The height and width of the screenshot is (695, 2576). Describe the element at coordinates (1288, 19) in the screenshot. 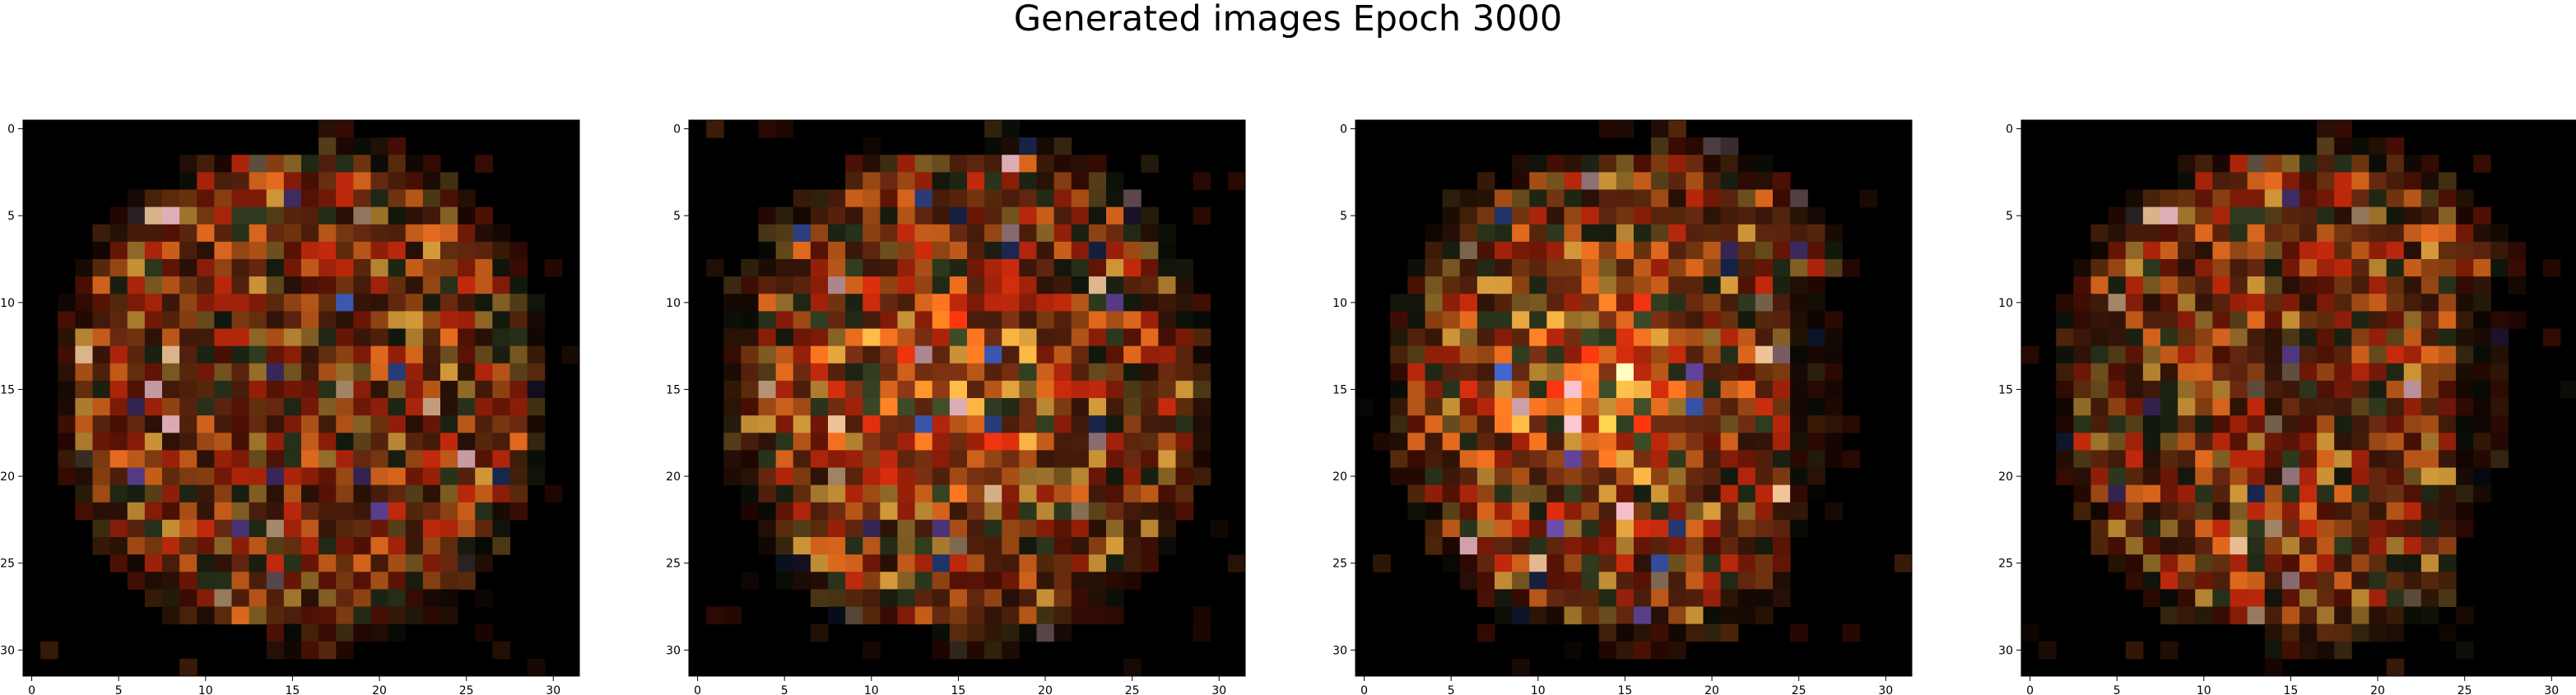

I see `figure-title: Generated images Epoch 3000` at that location.